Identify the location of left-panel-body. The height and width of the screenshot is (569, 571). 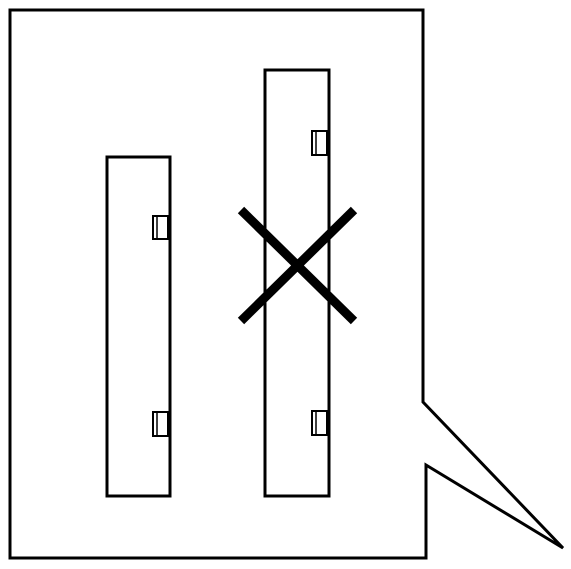
(138, 326).